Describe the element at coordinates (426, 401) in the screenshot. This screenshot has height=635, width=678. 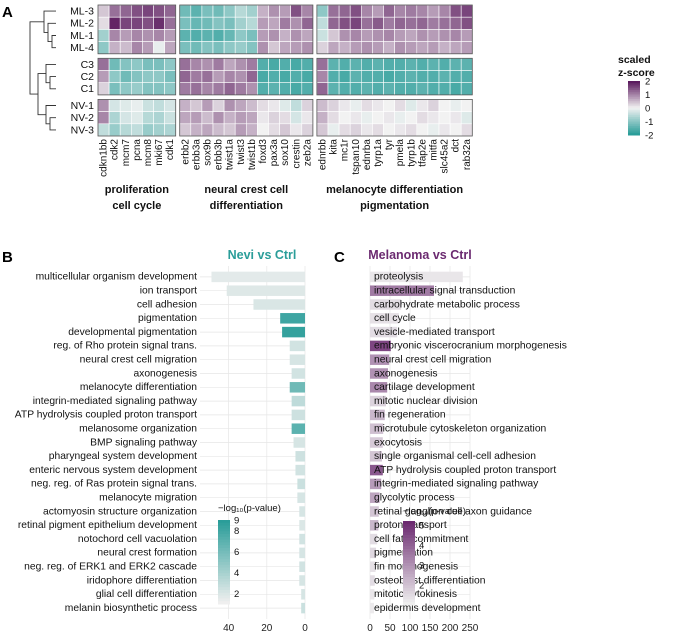
I see `category-label: mitotic nuclear division` at that location.